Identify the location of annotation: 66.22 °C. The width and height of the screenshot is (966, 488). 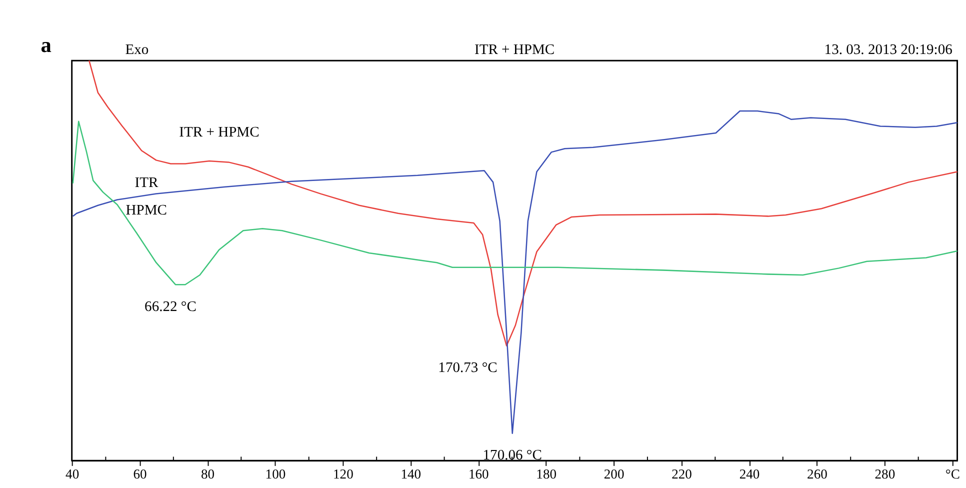
(170, 306).